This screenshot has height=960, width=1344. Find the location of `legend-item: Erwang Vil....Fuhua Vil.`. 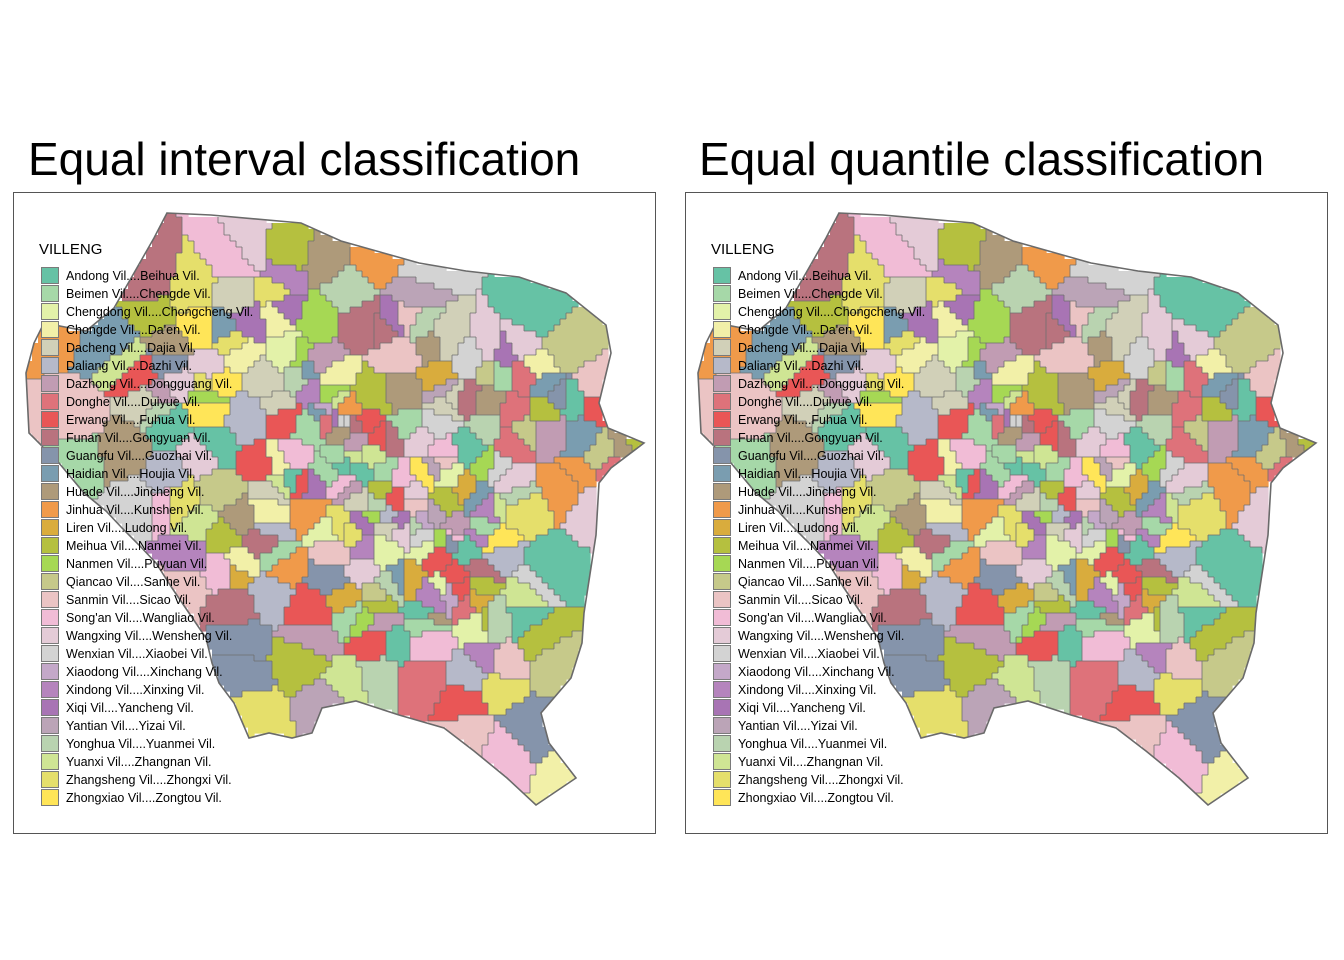

legend-item: Erwang Vil....Fuhua Vil. is located at coordinates (836, 420).